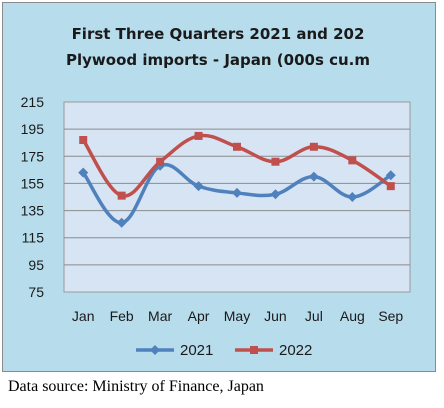 The image size is (444, 408). What do you see at coordinates (314, 316) in the screenshot?
I see `x-tick-label: Jul` at bounding box center [314, 316].